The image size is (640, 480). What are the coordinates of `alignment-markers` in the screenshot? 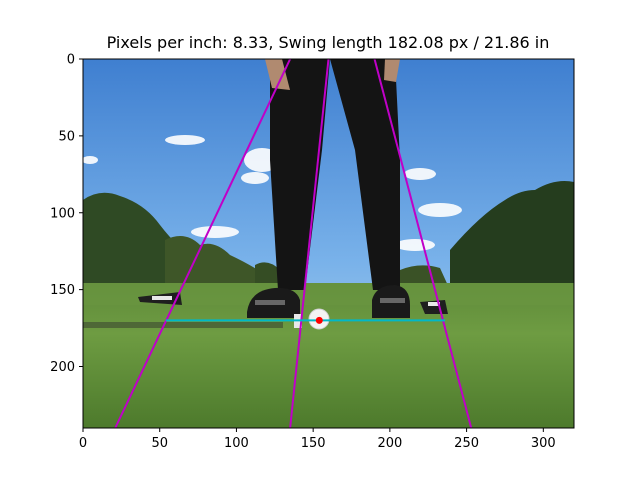 It's located at (265, 310).